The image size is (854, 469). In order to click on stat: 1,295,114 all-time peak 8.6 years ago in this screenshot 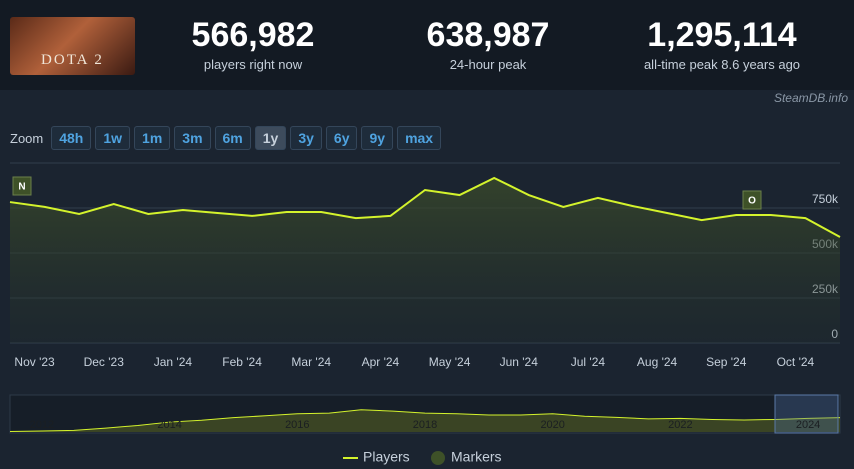, I will do `click(722, 44)`.